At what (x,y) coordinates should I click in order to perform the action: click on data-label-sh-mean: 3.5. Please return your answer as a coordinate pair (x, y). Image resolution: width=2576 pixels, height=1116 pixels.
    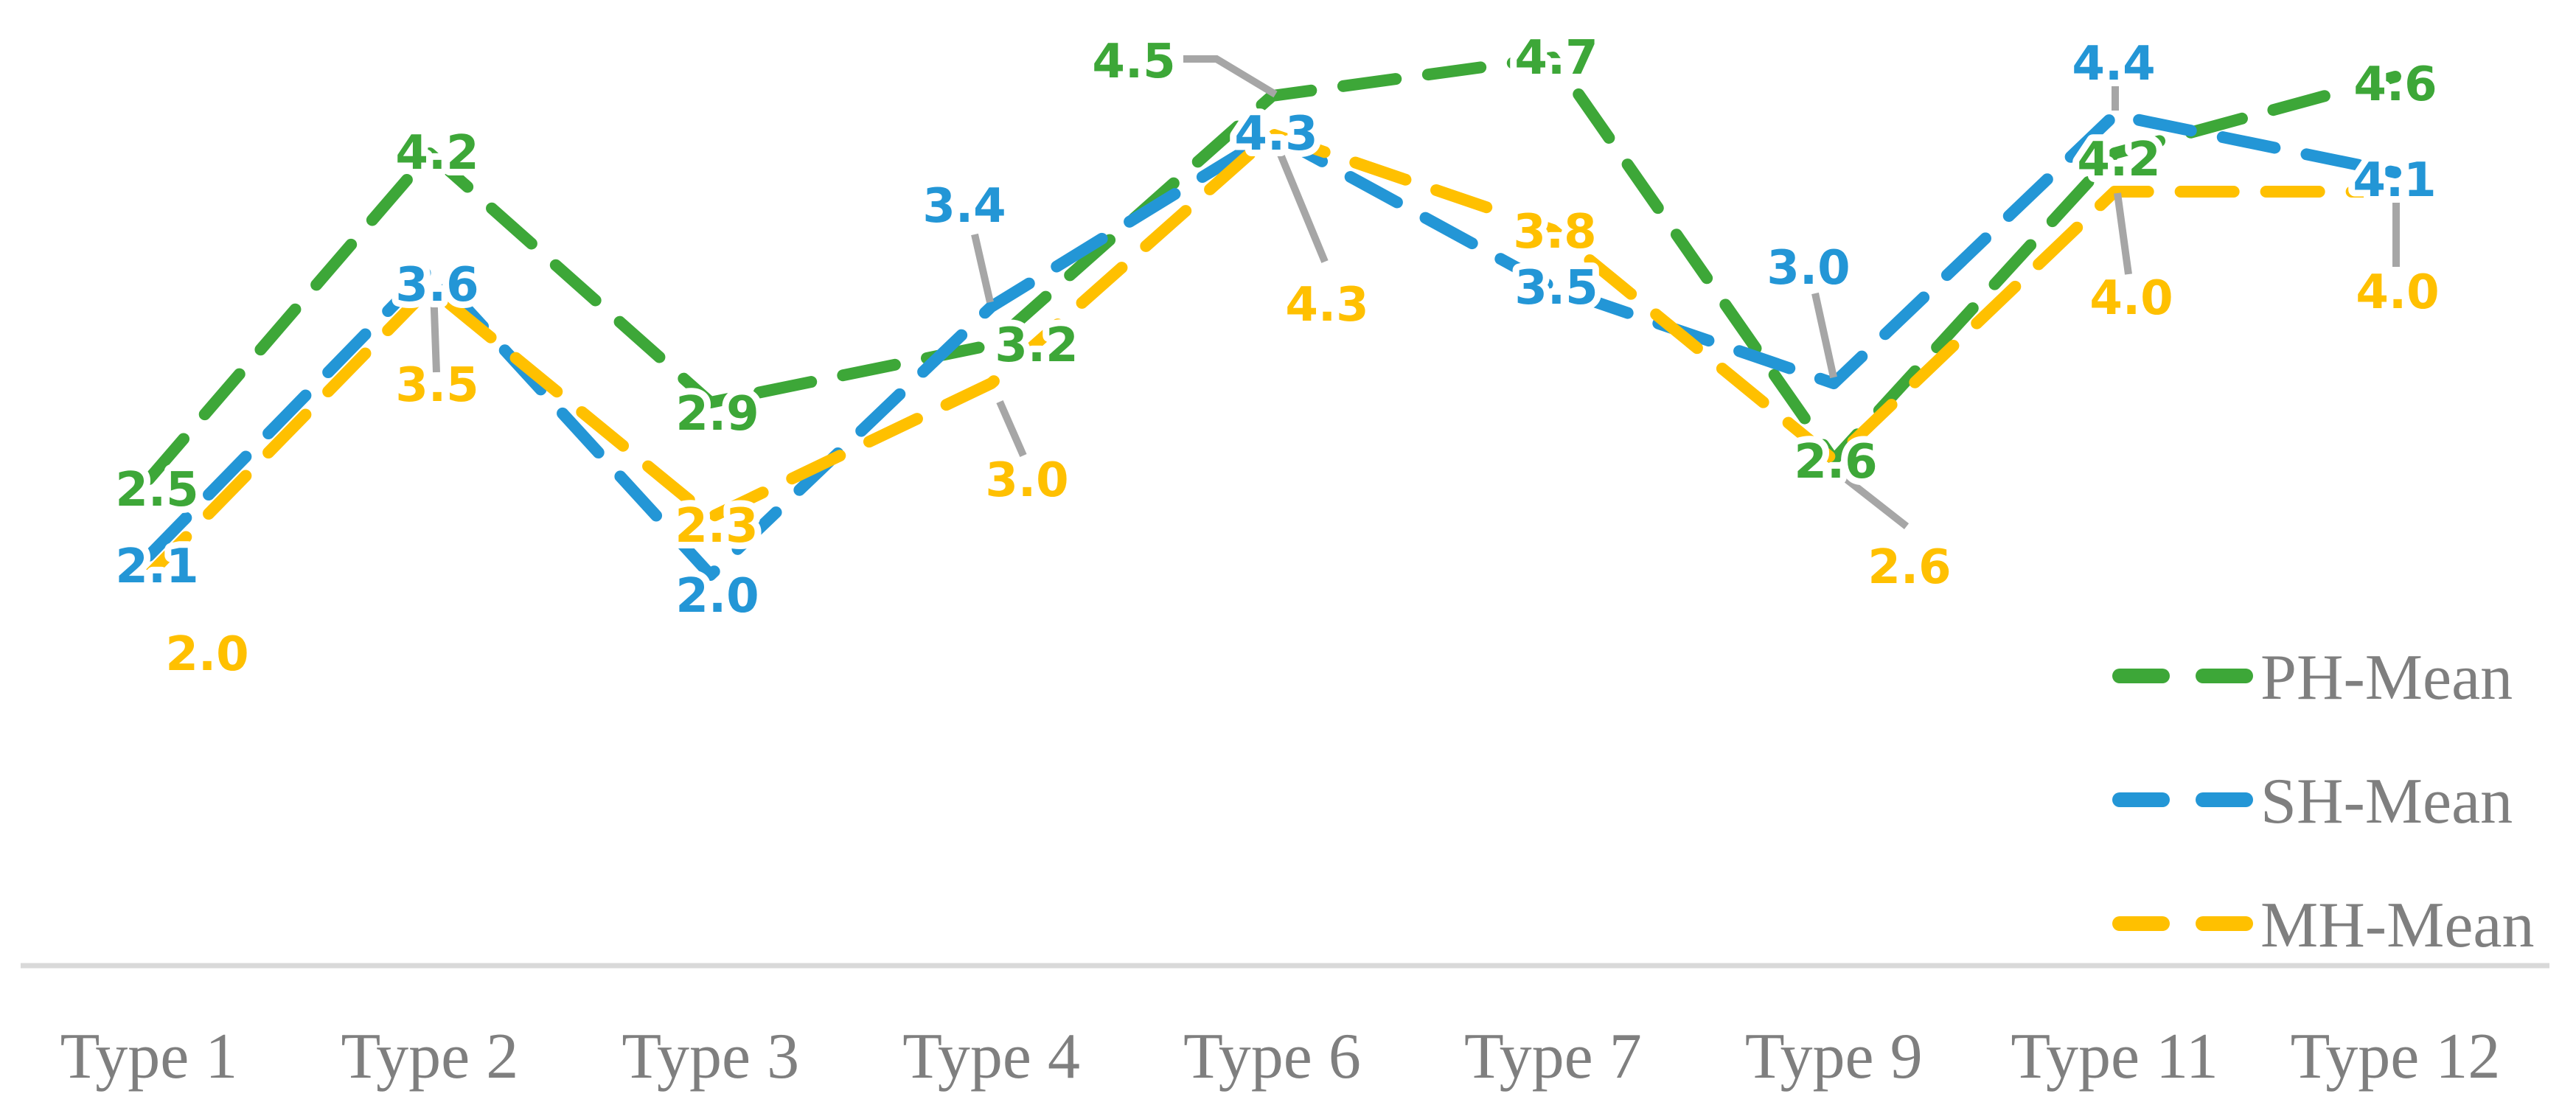
    Looking at the image, I should click on (1556, 288).